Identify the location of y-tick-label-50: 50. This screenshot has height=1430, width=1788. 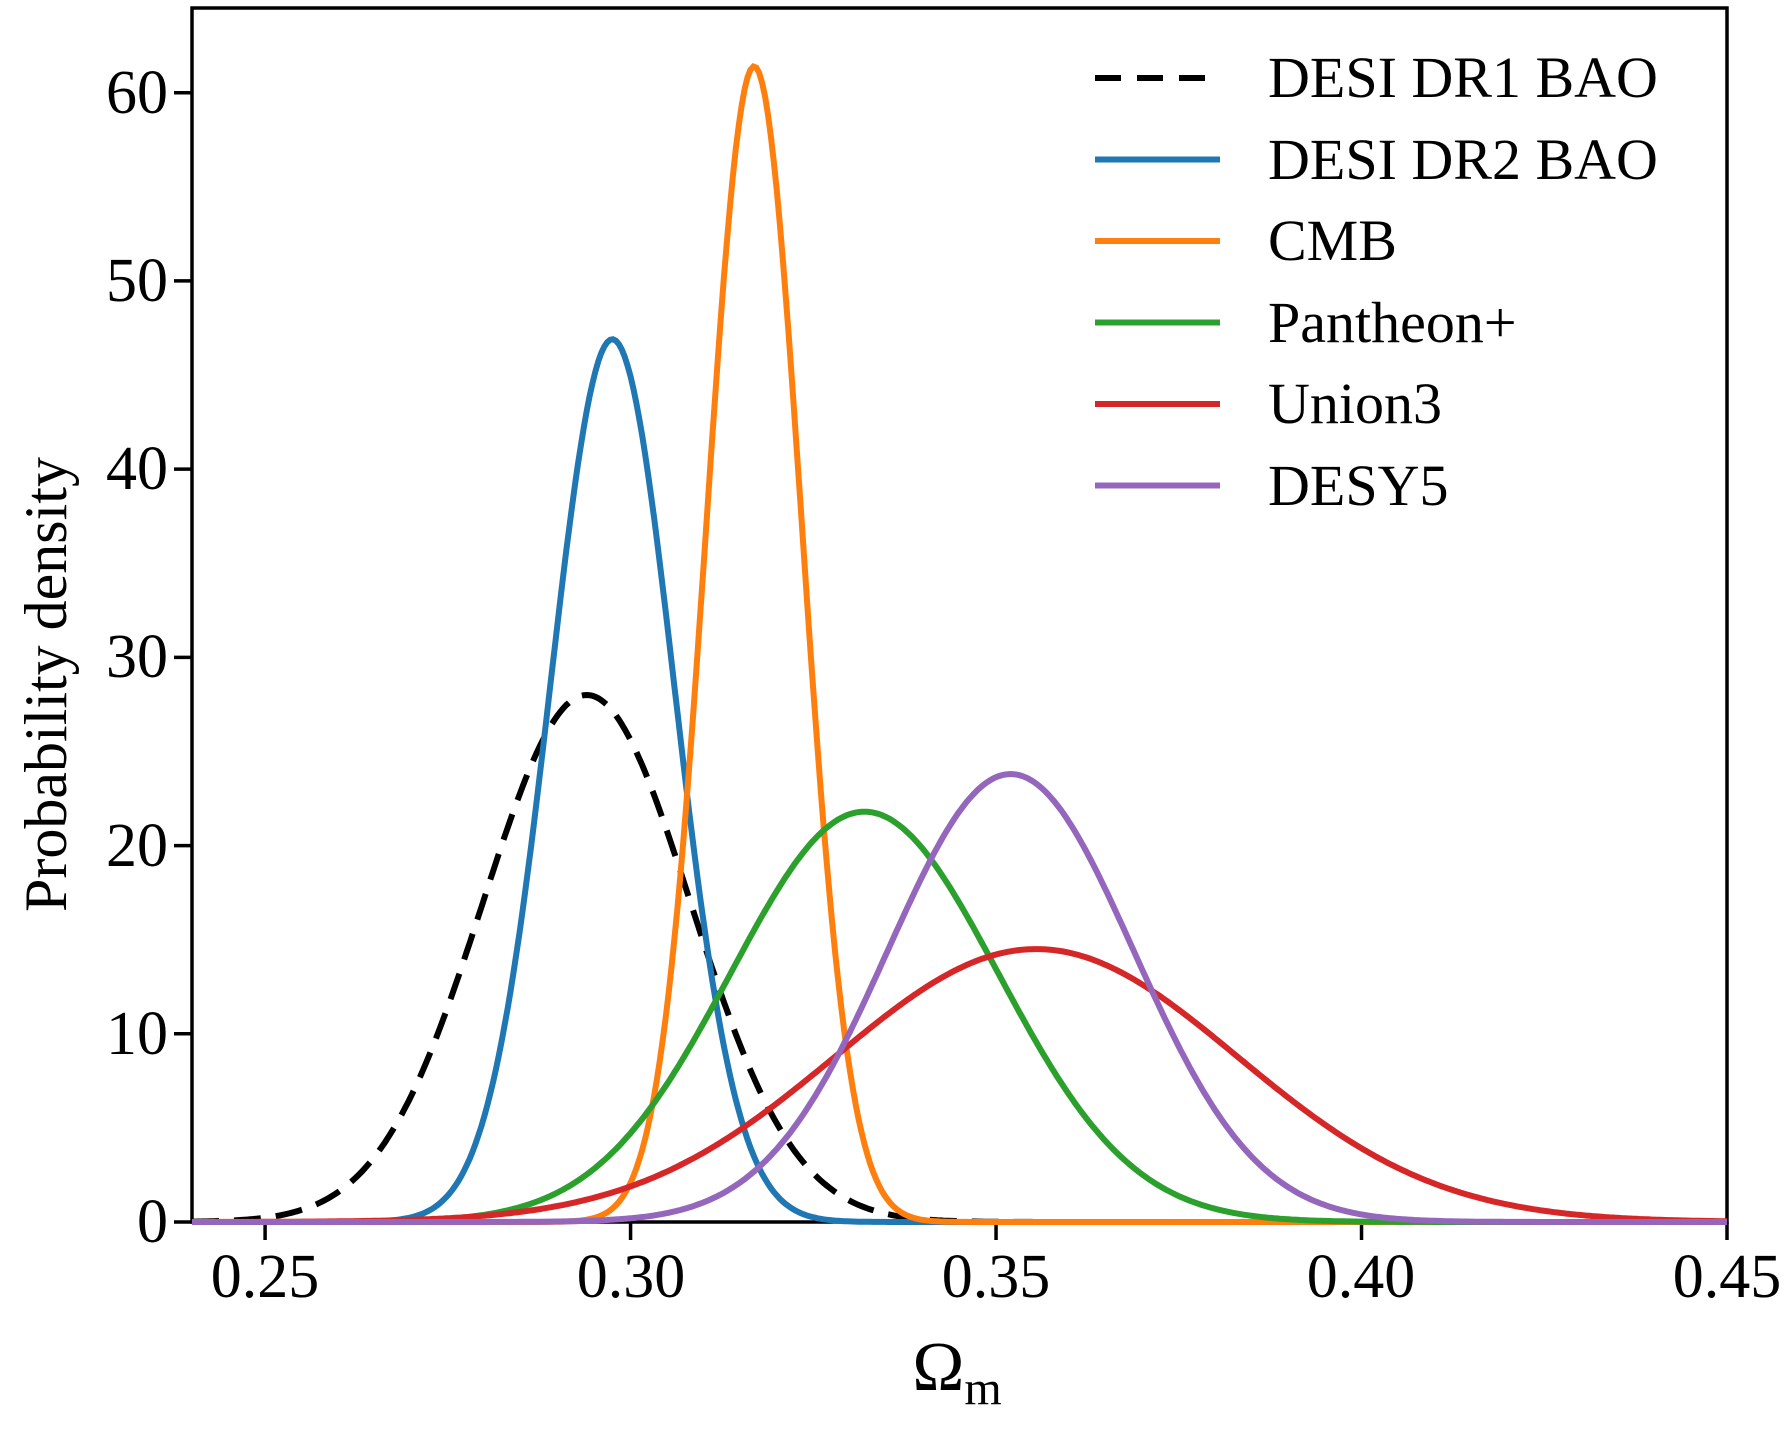
(137, 281).